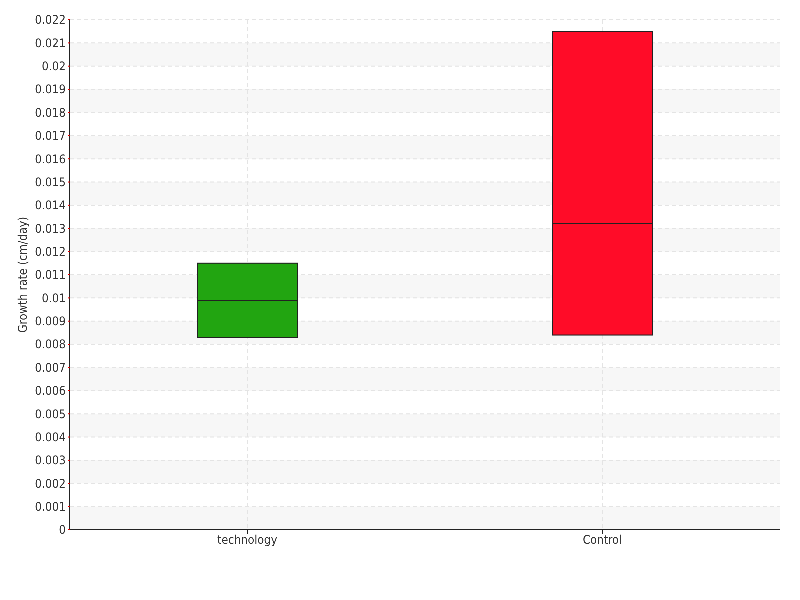 The height and width of the screenshot is (600, 800). I want to click on y-tick-label: 0.014, so click(50, 205).